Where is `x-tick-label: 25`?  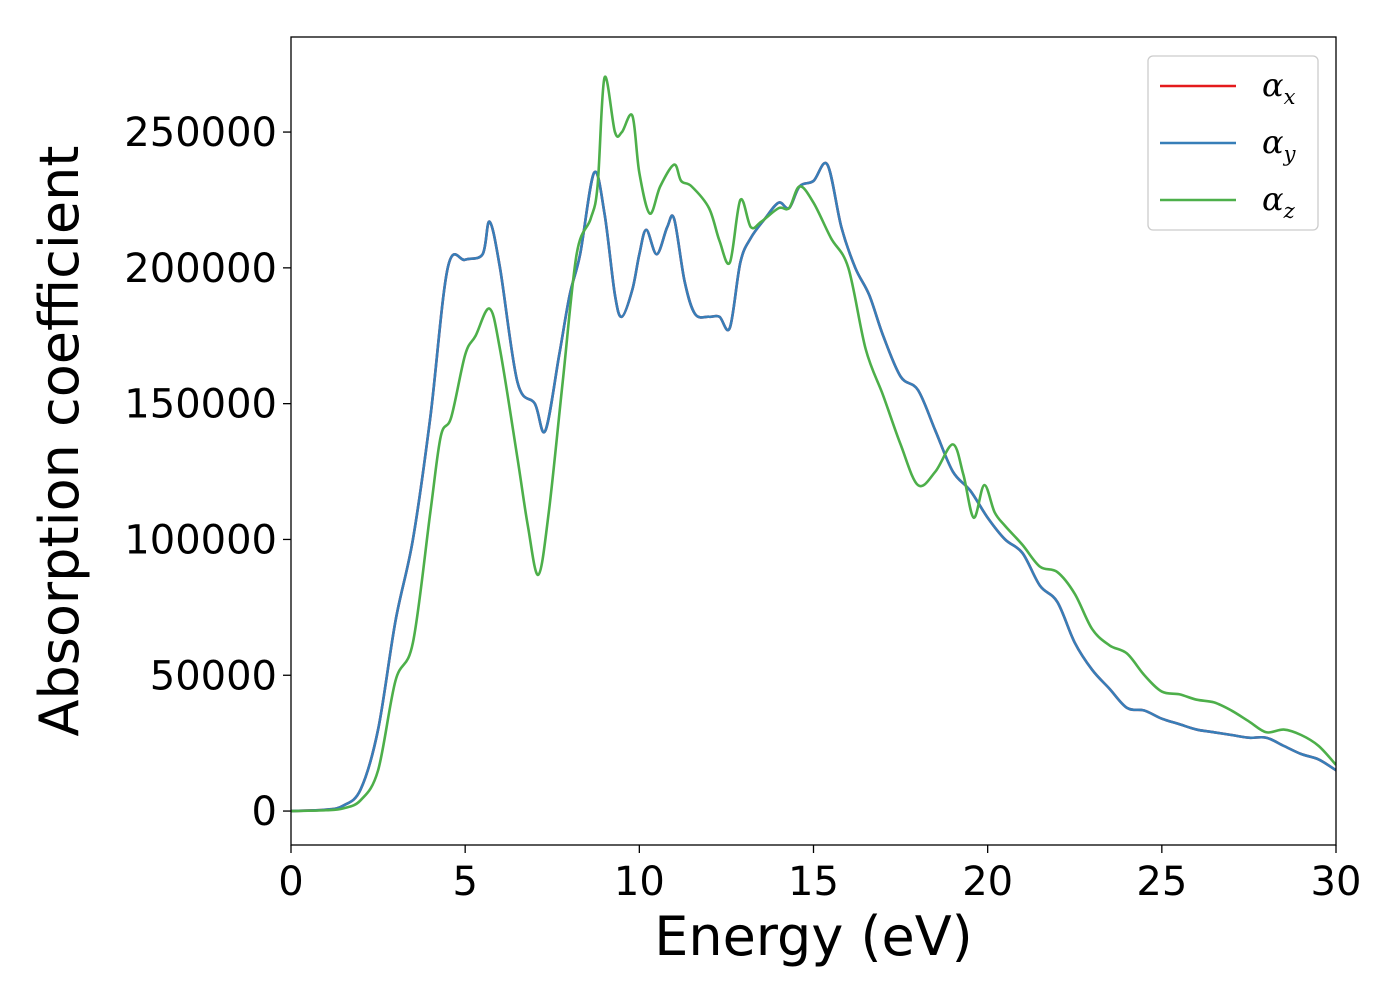
x-tick-label: 25 is located at coordinates (1161, 882).